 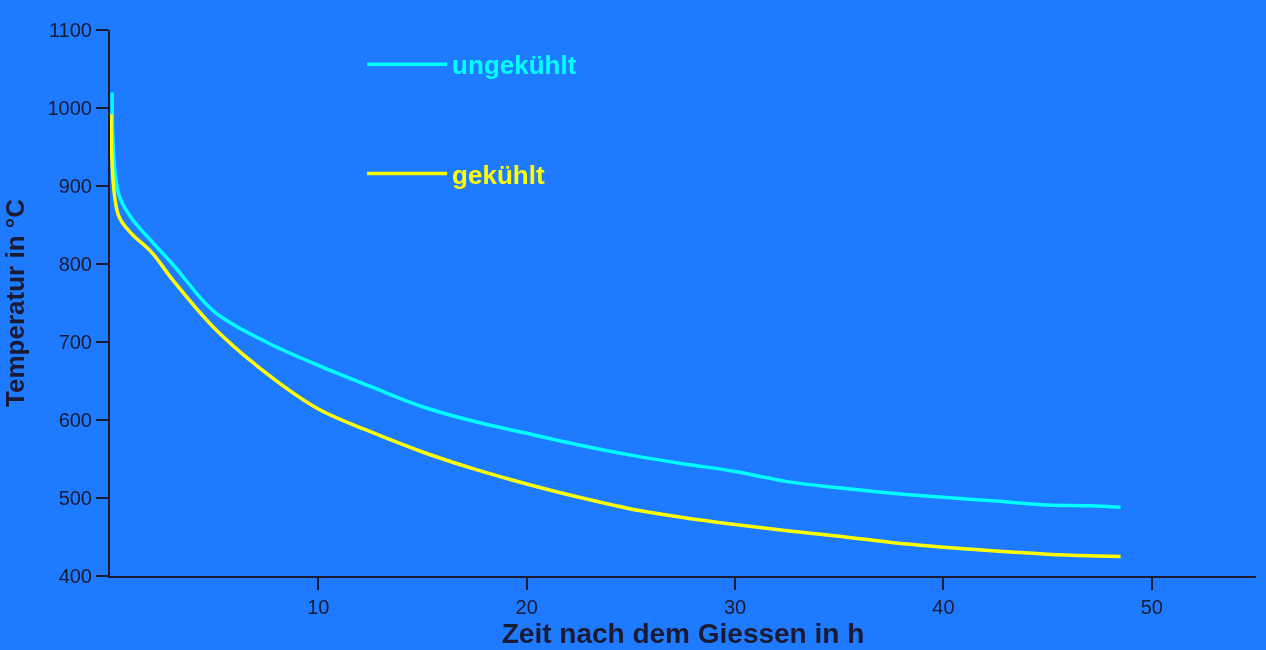 What do you see at coordinates (15, 302) in the screenshot?
I see `y-axis-title: Temperatur in °C` at bounding box center [15, 302].